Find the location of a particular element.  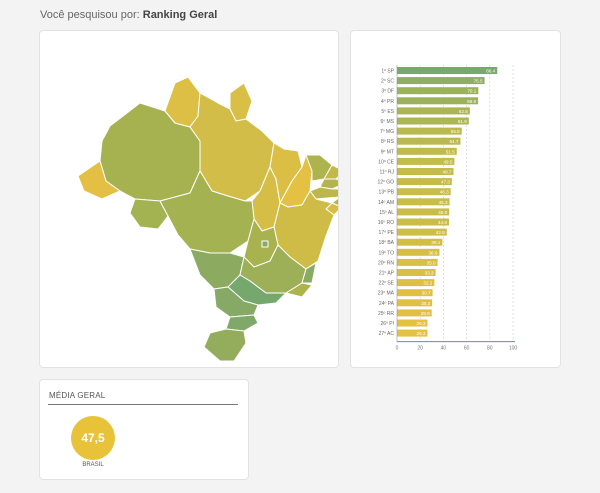

category-label: 25º RR is located at coordinates (386, 314).